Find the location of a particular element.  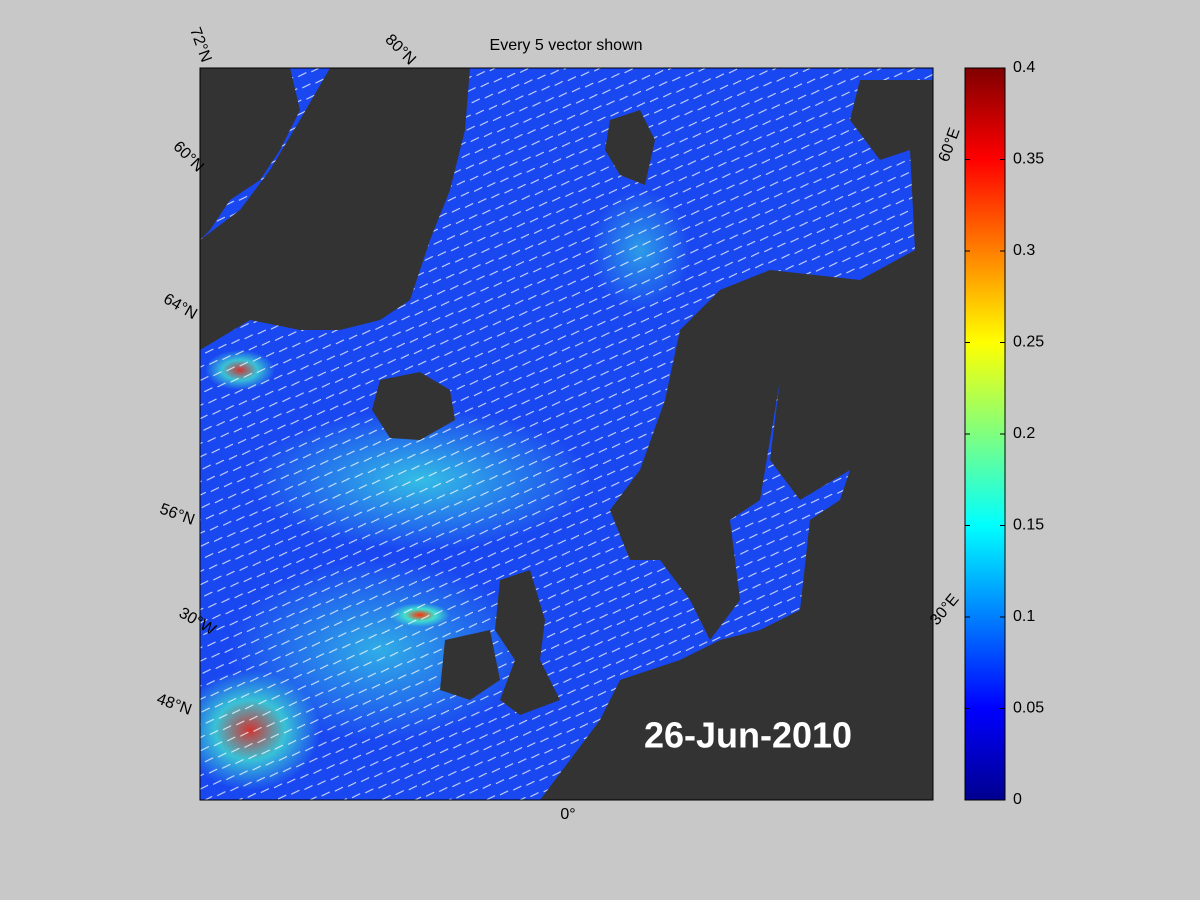

colorbar-tick-label: 0.15 is located at coordinates (1028, 525).